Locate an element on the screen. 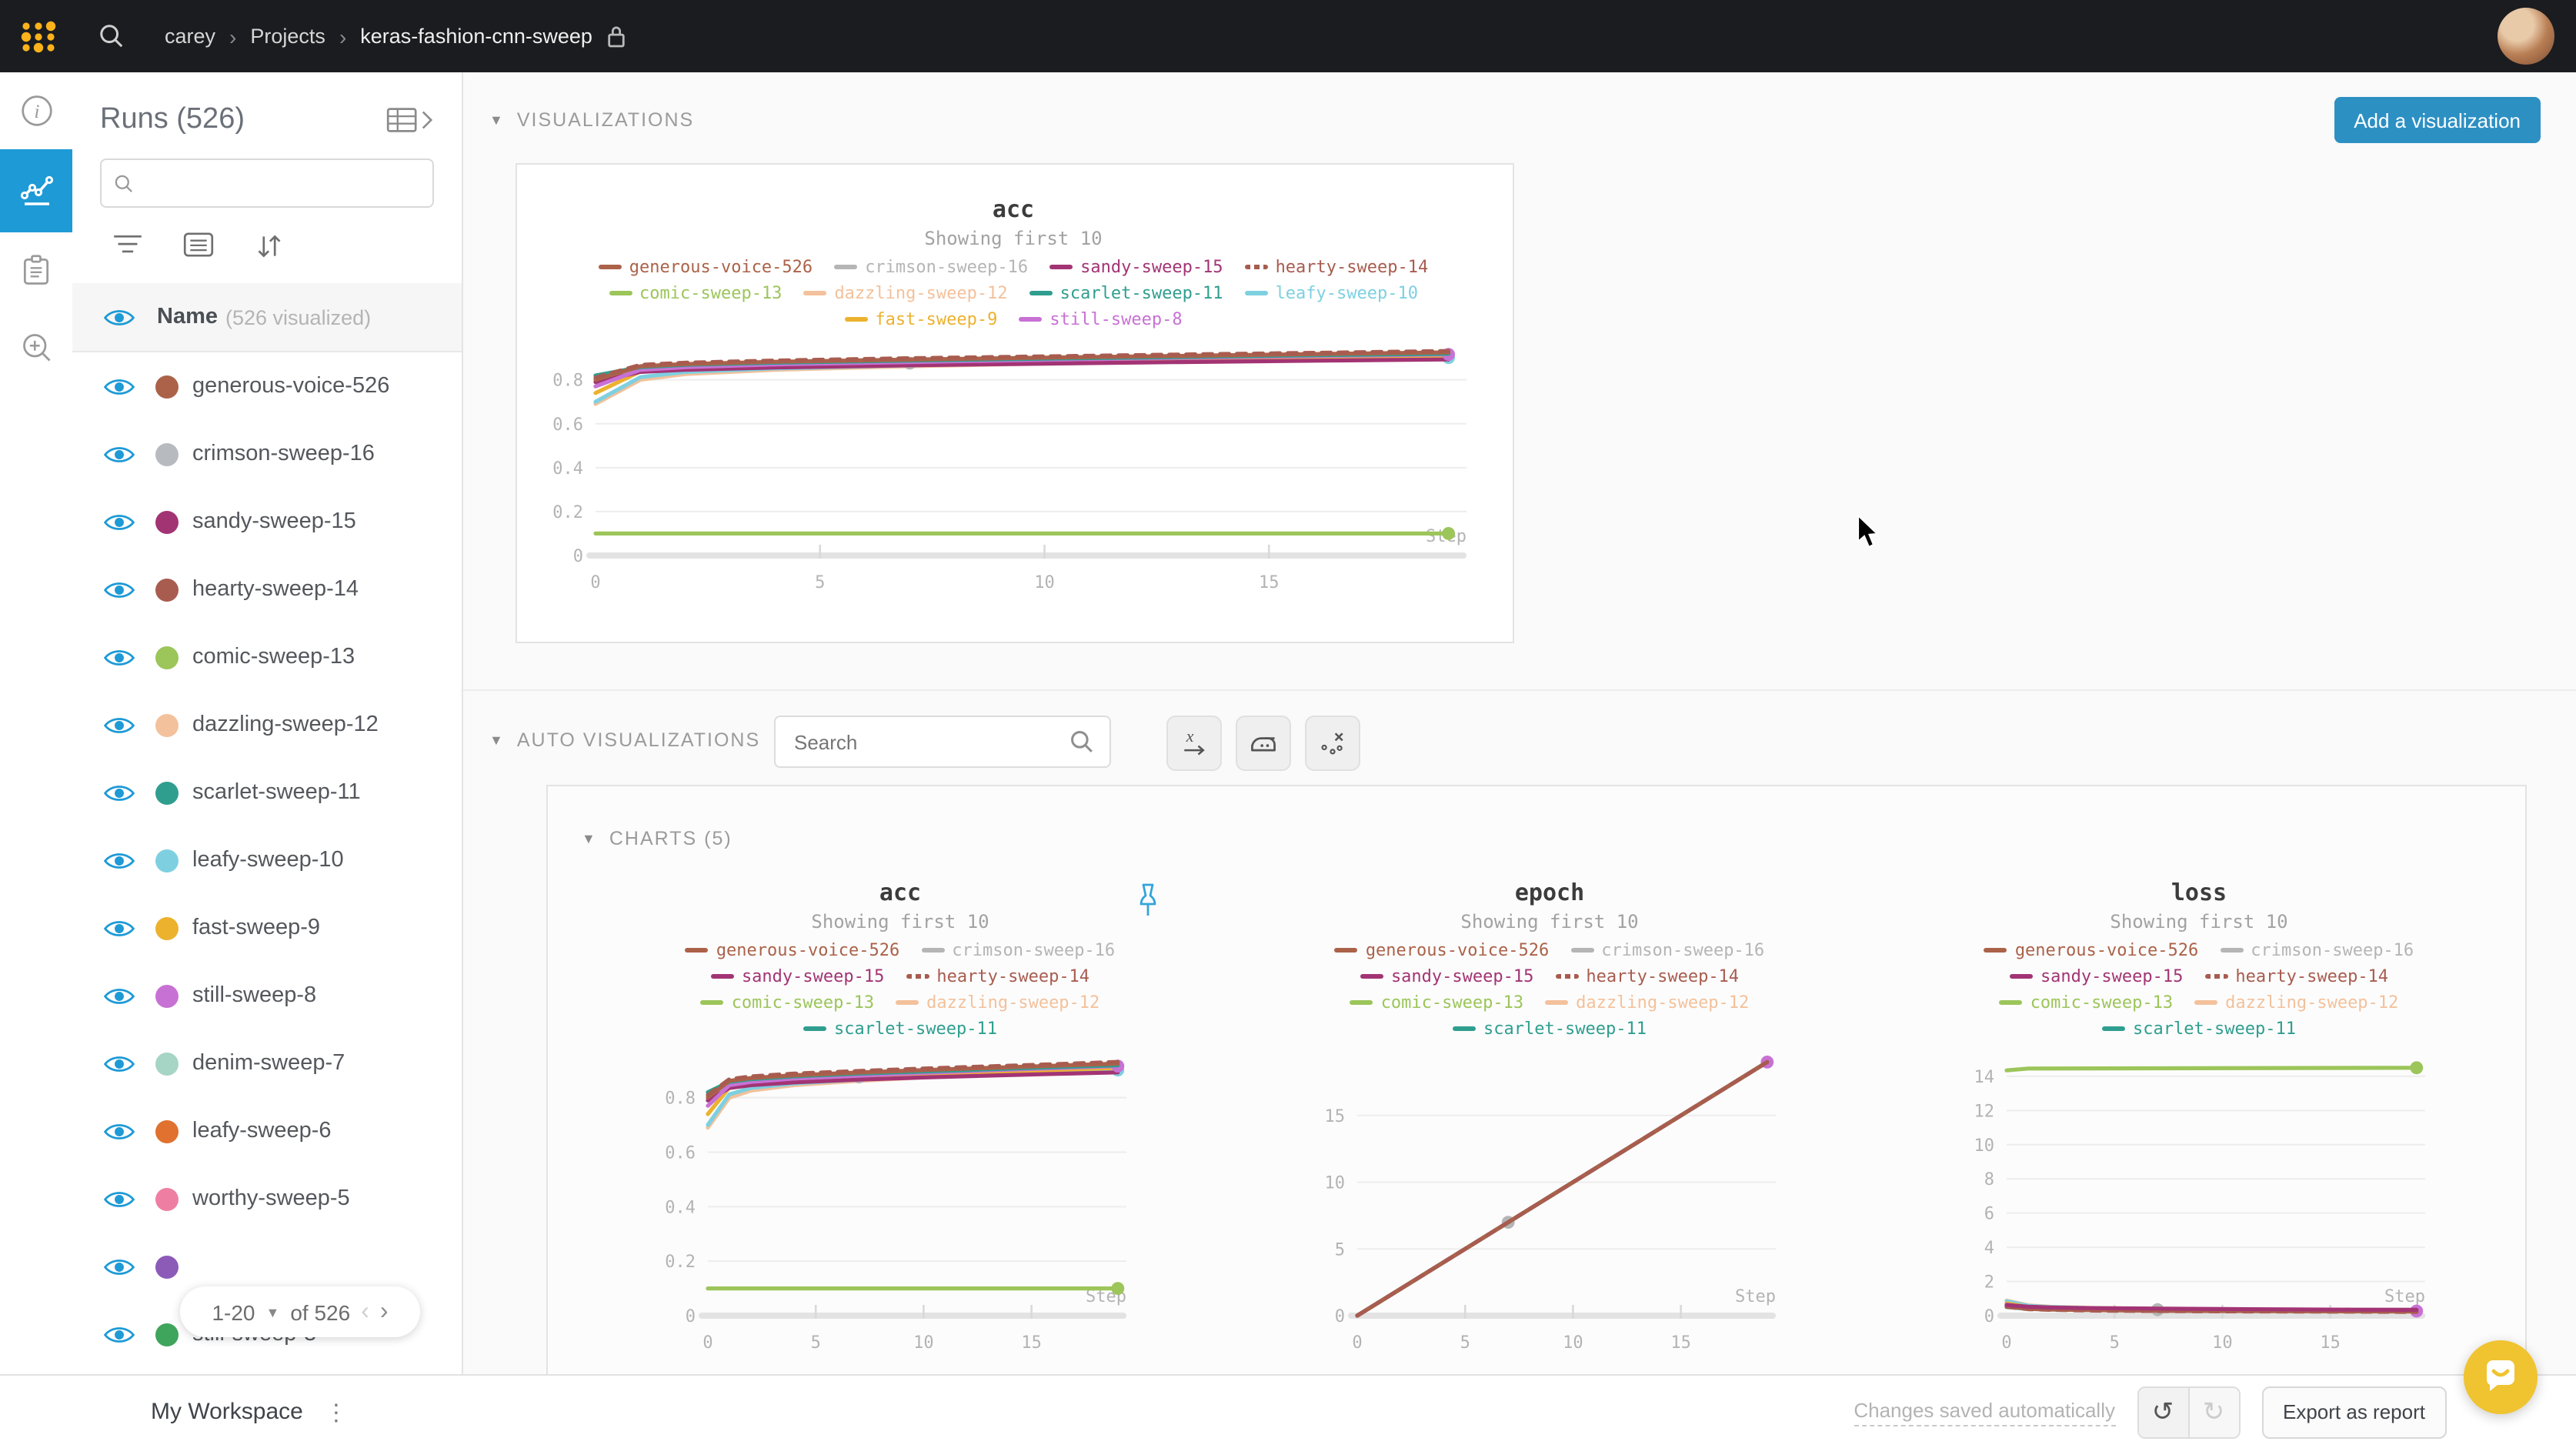 The image size is (2576, 1448). avatar is located at coordinates (2526, 36).